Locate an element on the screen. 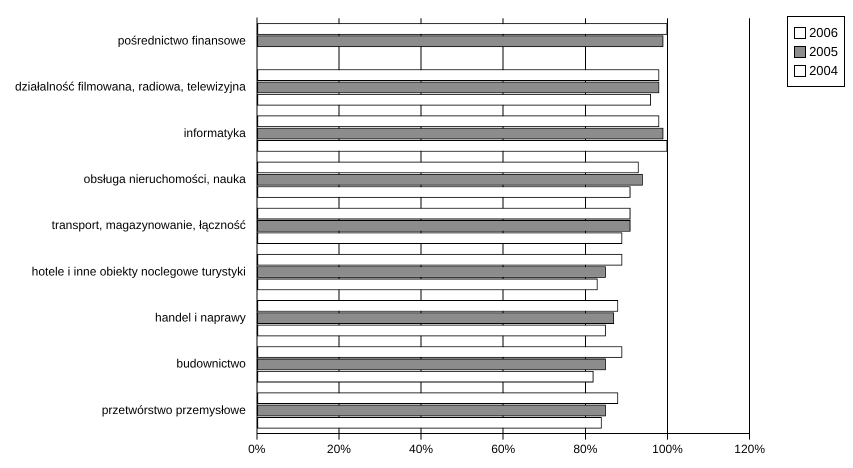 This screenshot has width=853, height=468. x-tick-label: 100% is located at coordinates (668, 449).